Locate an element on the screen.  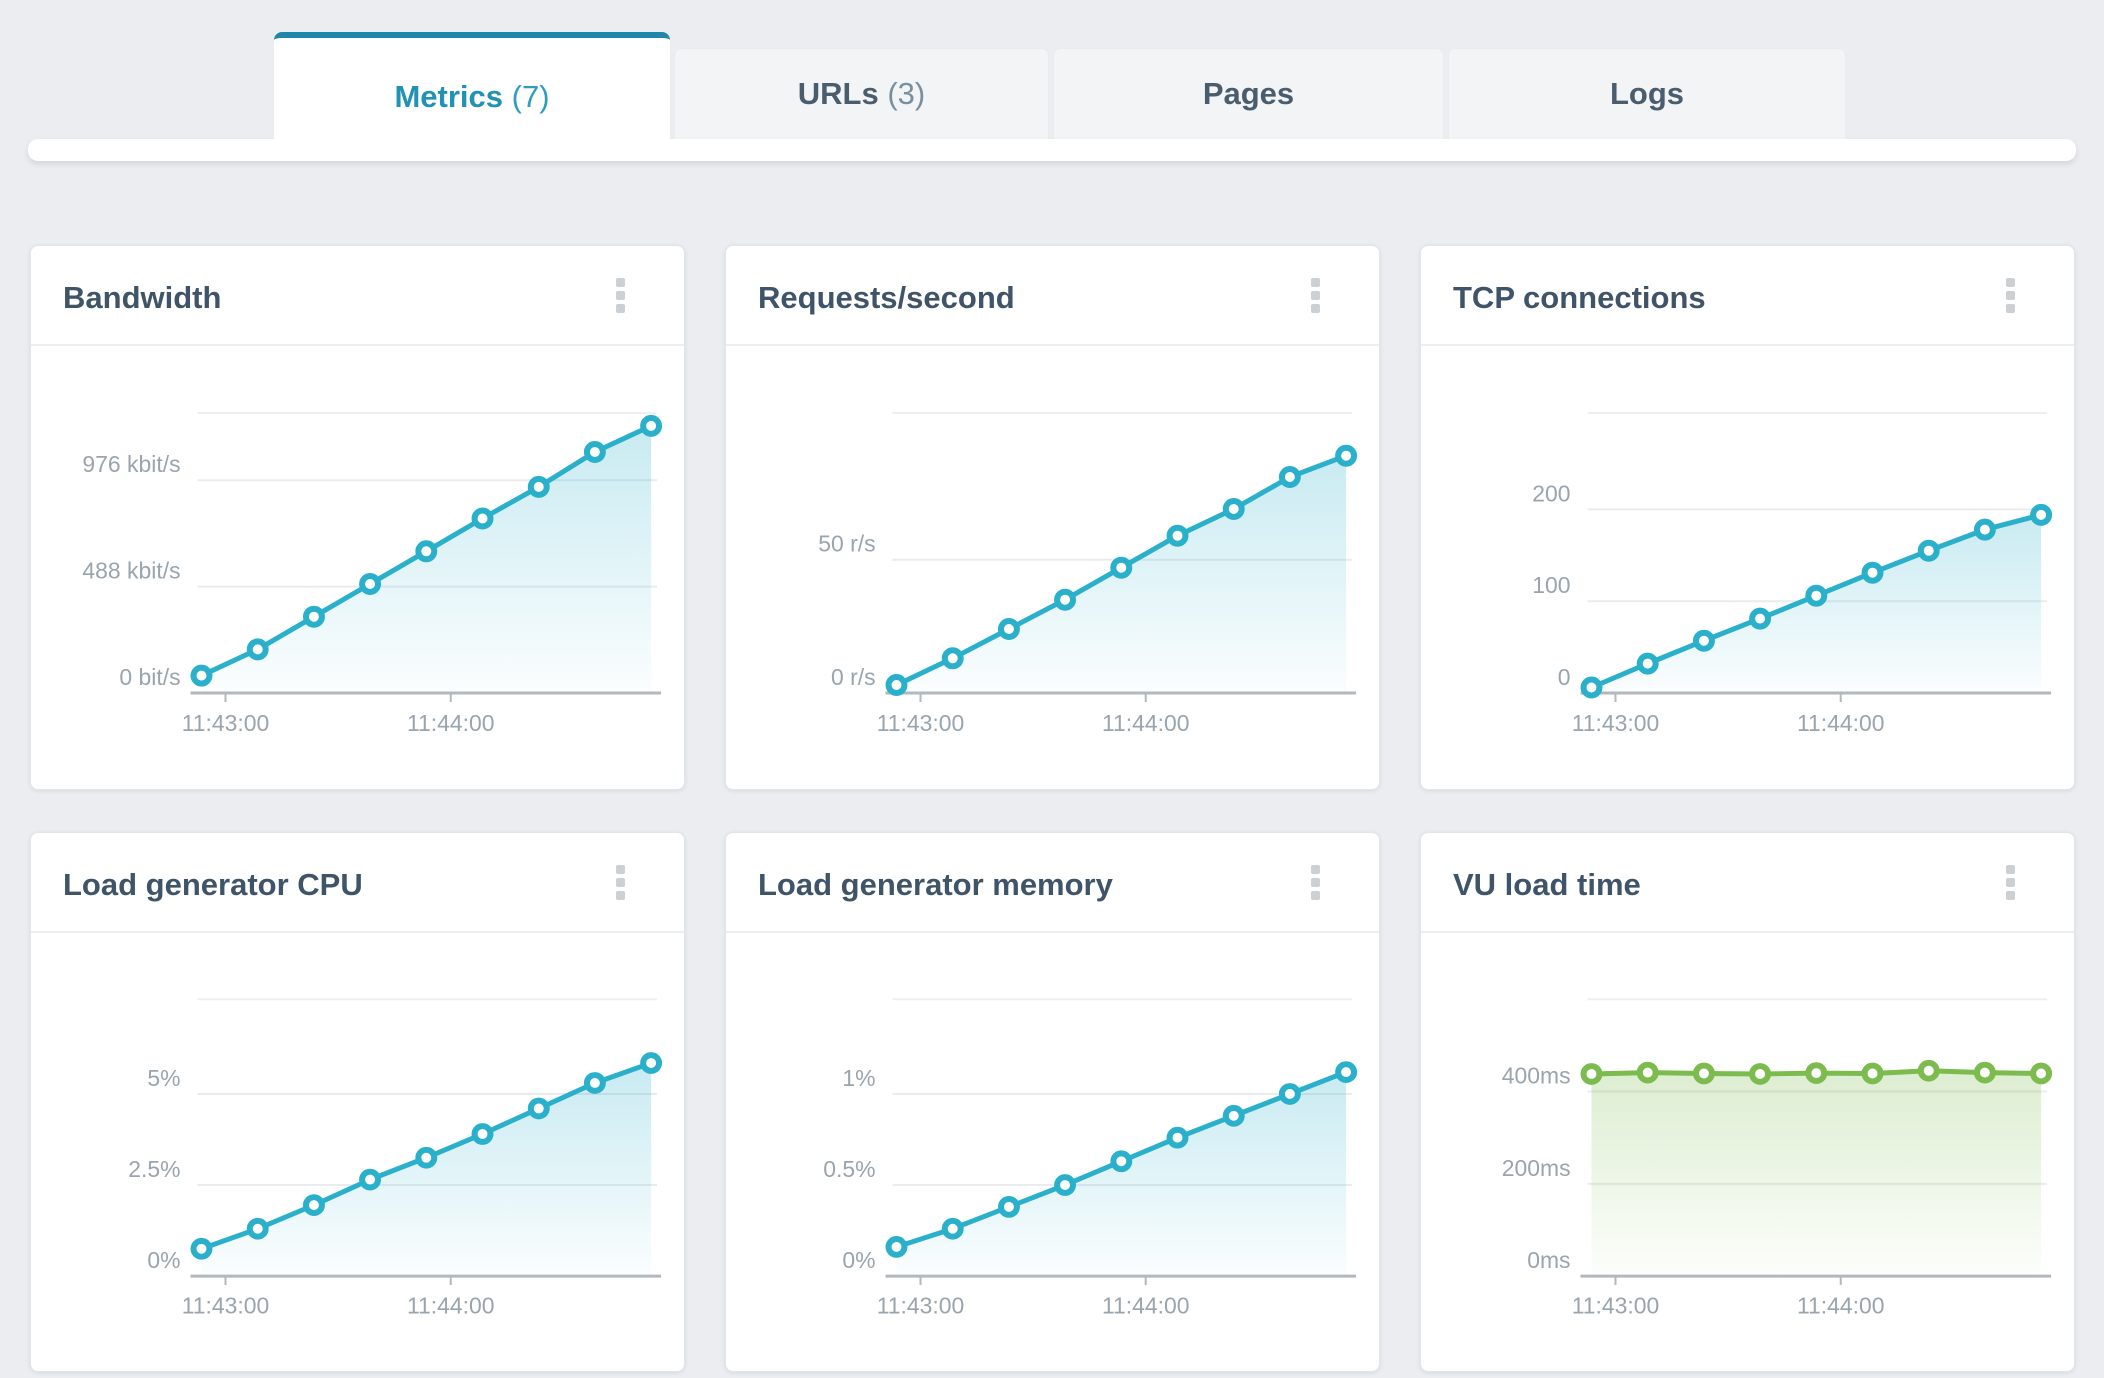
chart-svg: 0 100 200 11:43:00 11:44:00 is located at coordinates (1792, 574).